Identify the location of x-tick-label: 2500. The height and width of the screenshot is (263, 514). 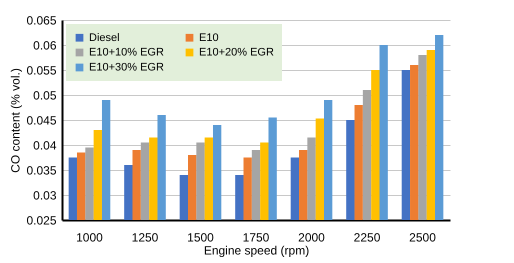
(422, 237).